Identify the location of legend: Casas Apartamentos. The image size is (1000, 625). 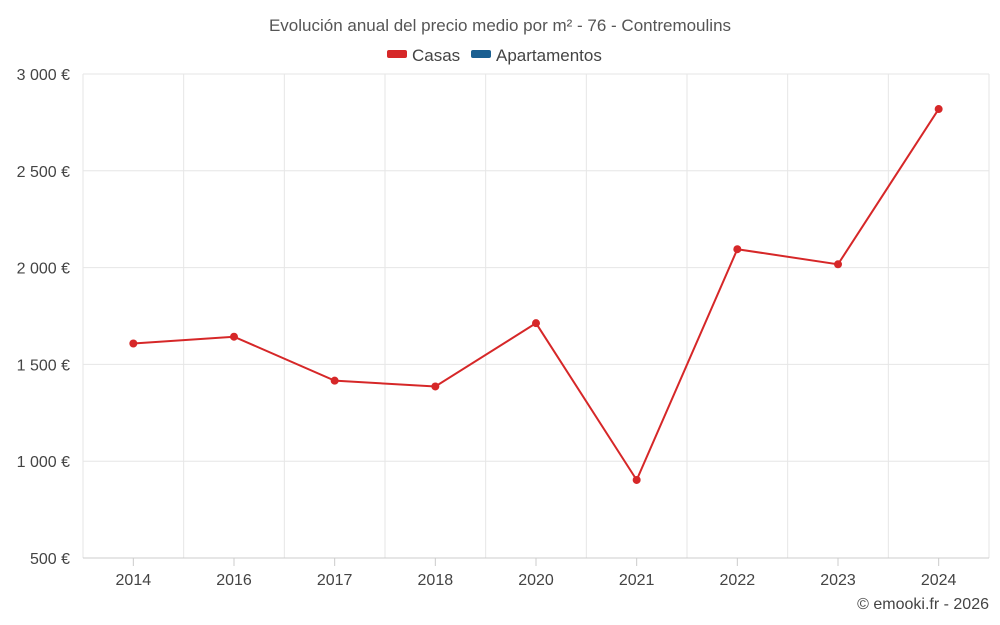
(494, 55).